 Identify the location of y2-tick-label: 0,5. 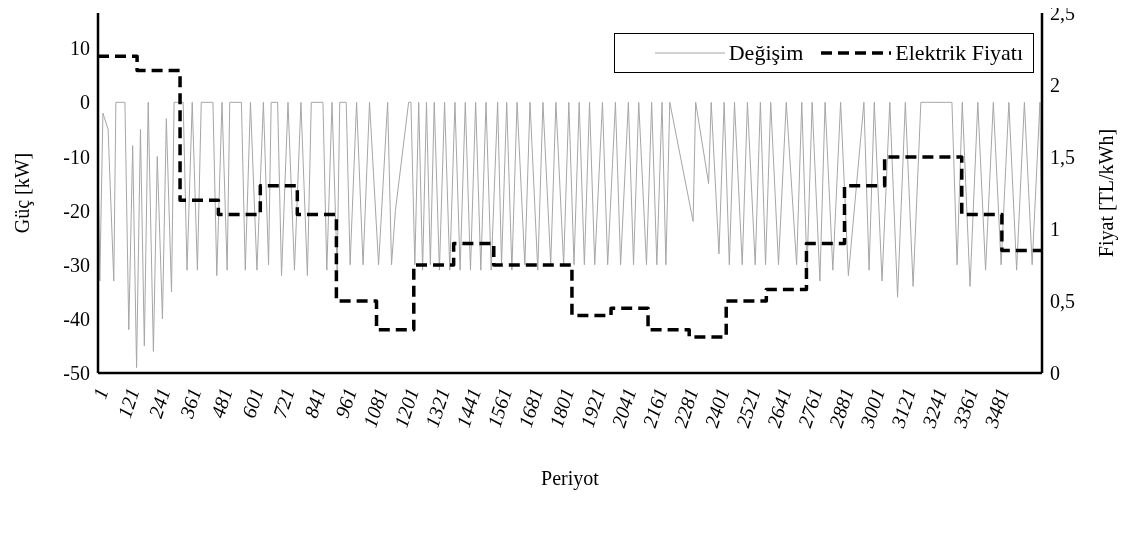
(1062, 301).